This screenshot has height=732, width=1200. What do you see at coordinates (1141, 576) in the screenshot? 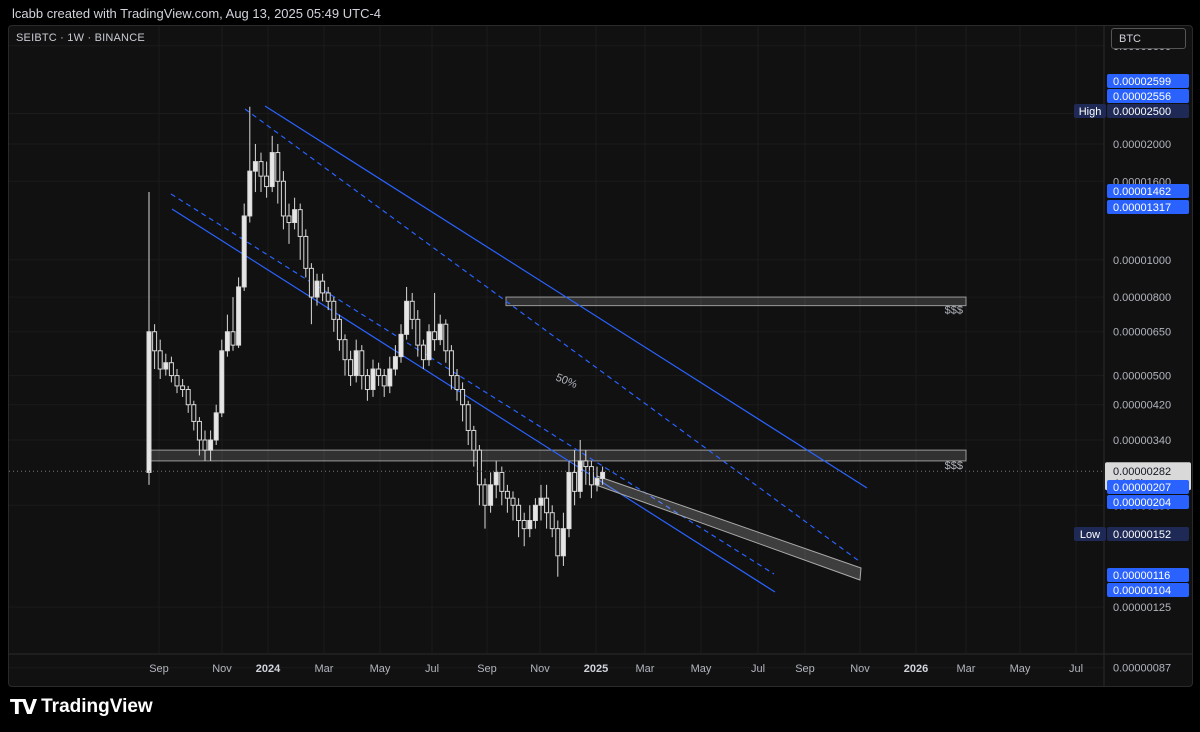
I see `price-tag-value: 0.00000116` at bounding box center [1141, 576].